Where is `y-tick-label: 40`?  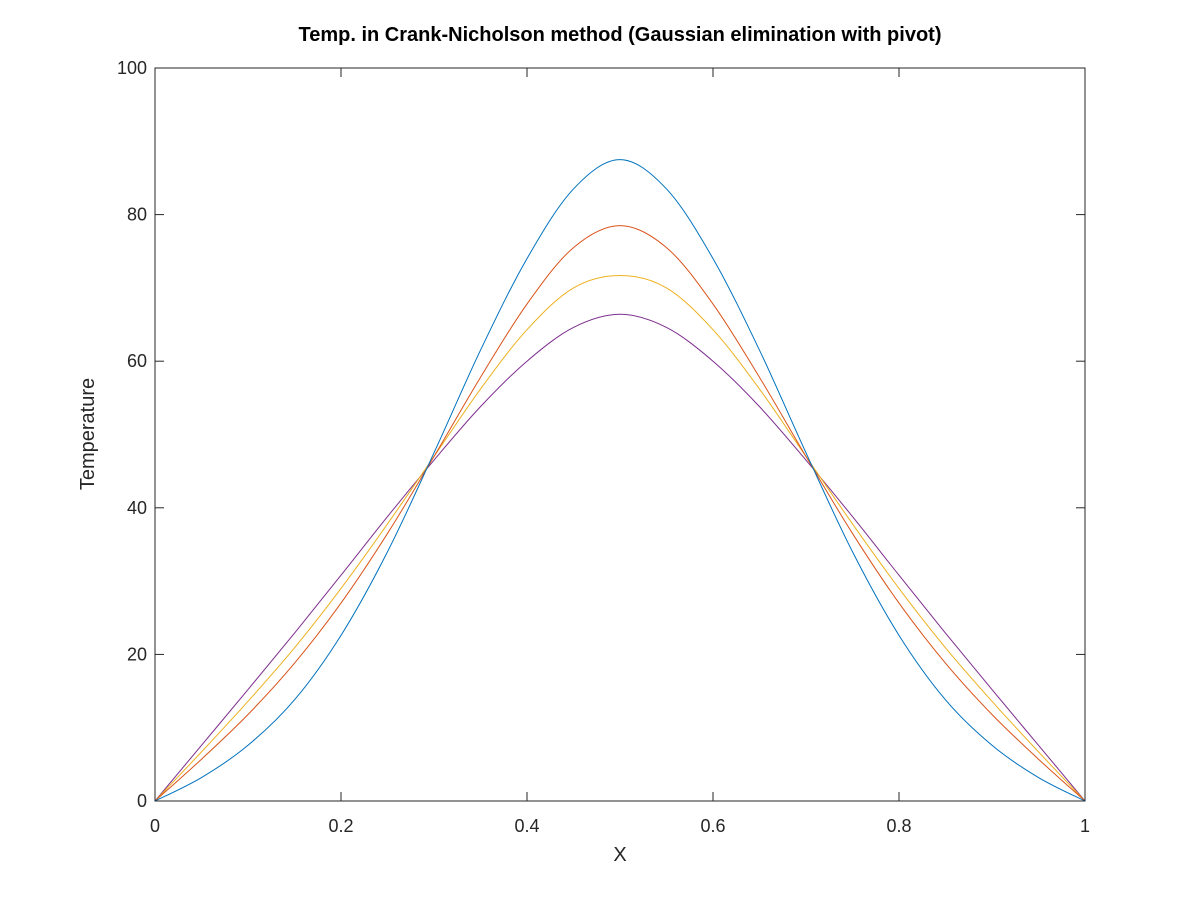
y-tick-label: 40 is located at coordinates (137, 508).